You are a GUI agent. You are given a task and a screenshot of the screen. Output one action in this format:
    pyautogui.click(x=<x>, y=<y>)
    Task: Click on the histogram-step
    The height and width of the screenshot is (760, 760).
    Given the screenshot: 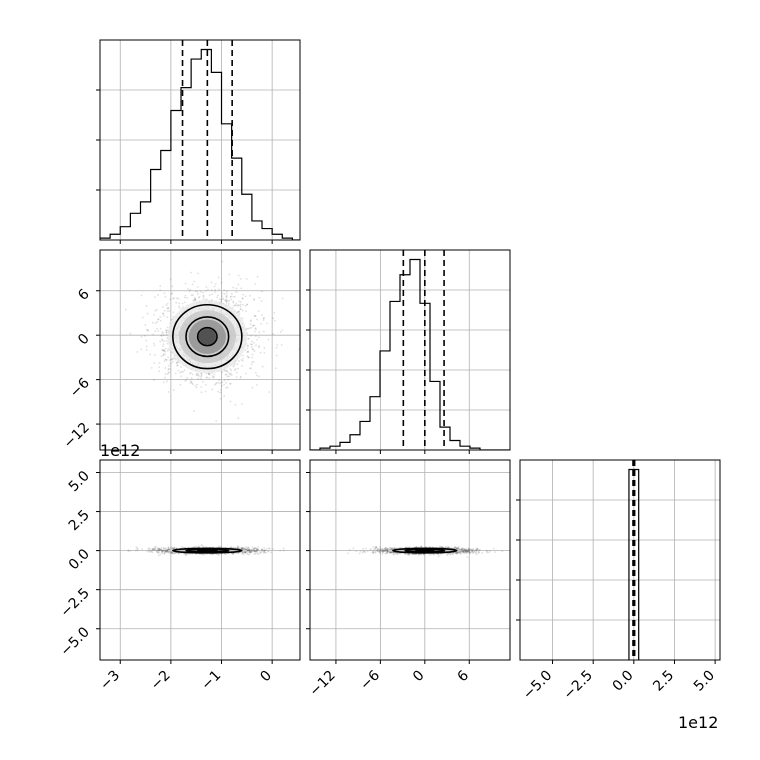 What is the action you would take?
    pyautogui.click(x=200, y=144)
    